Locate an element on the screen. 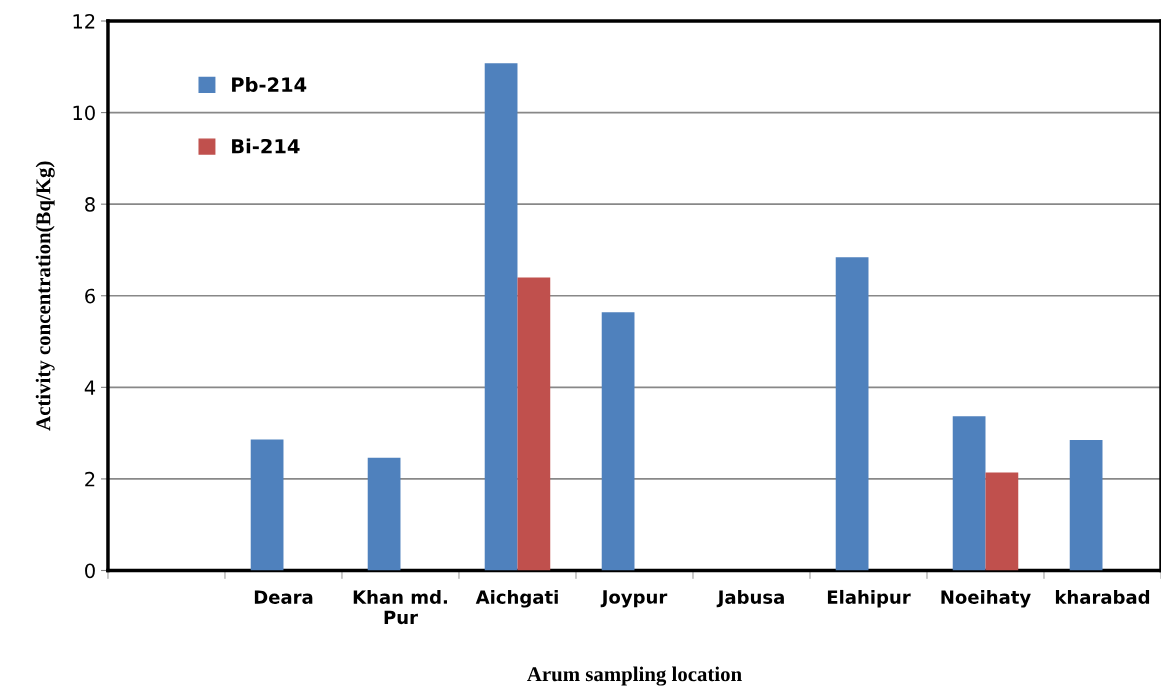 The height and width of the screenshot is (700, 1161). x-tick-label: kharabad is located at coordinates (1102, 596).